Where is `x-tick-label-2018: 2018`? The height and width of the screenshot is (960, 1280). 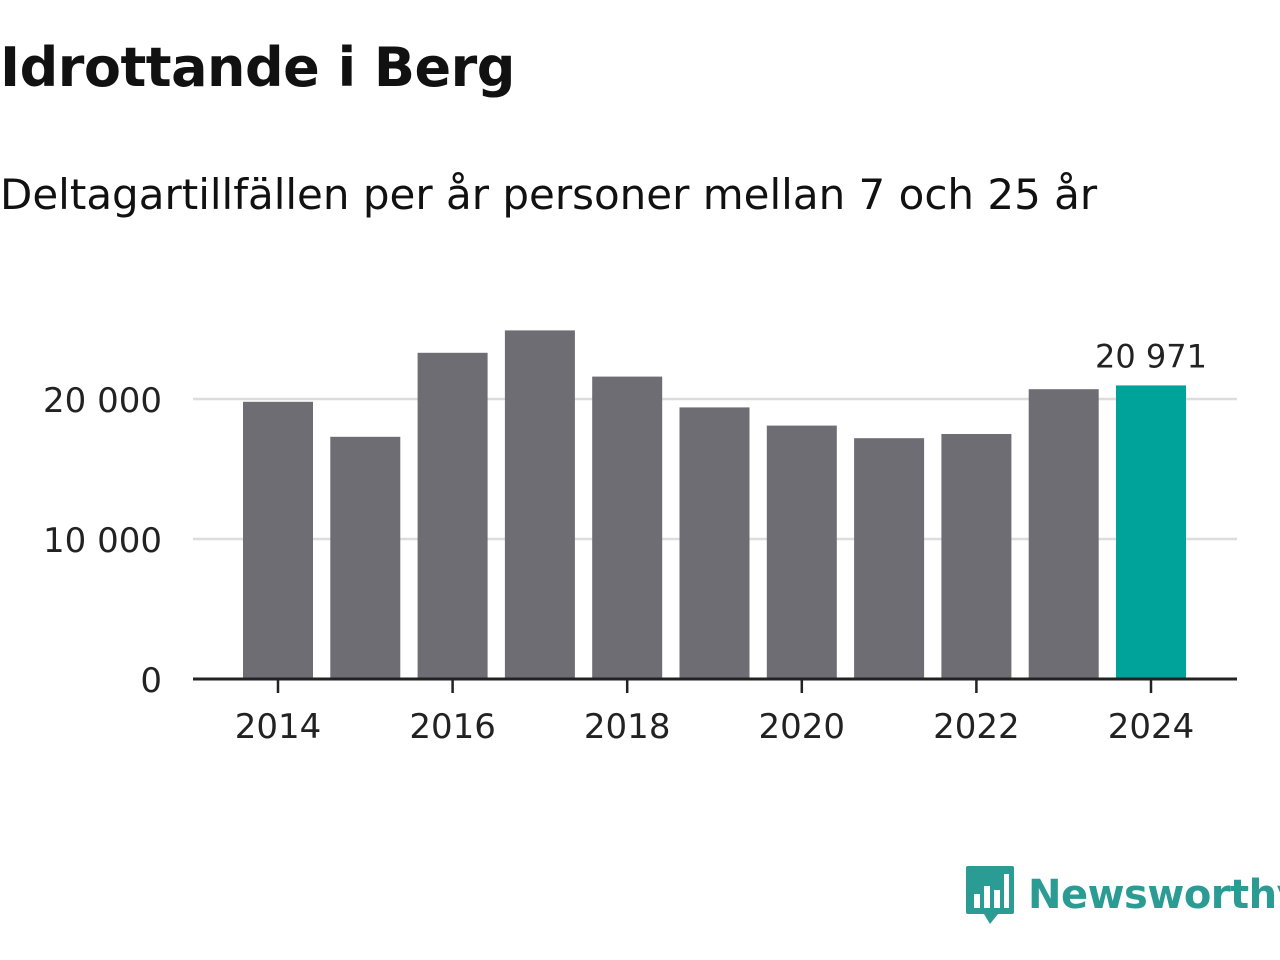
x-tick-label-2018: 2018 is located at coordinates (627, 727).